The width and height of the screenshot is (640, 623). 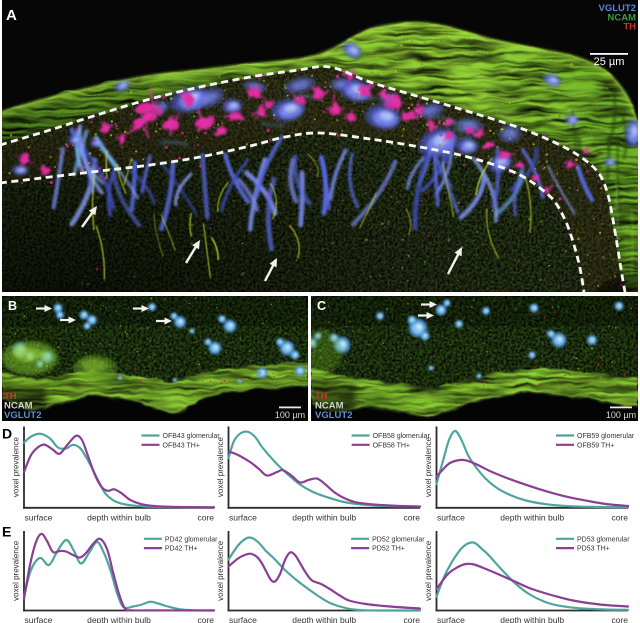 I want to click on svg-text: PD42 TH+, so click(x=181, y=549).